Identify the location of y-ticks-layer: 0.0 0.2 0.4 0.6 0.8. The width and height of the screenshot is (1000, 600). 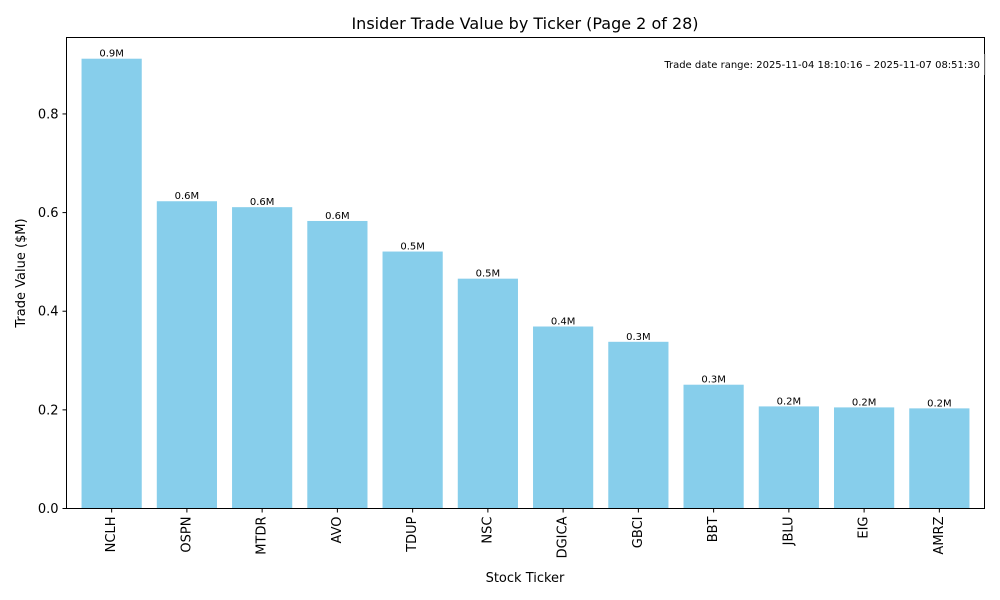
(52, 312).